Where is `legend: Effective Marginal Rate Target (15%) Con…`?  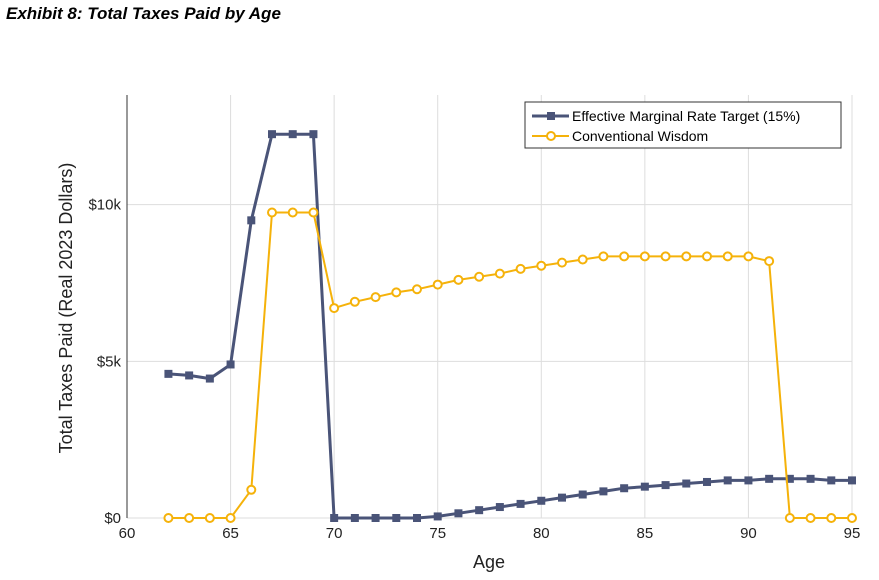 legend: Effective Marginal Rate Target (15%) Con… is located at coordinates (683, 125).